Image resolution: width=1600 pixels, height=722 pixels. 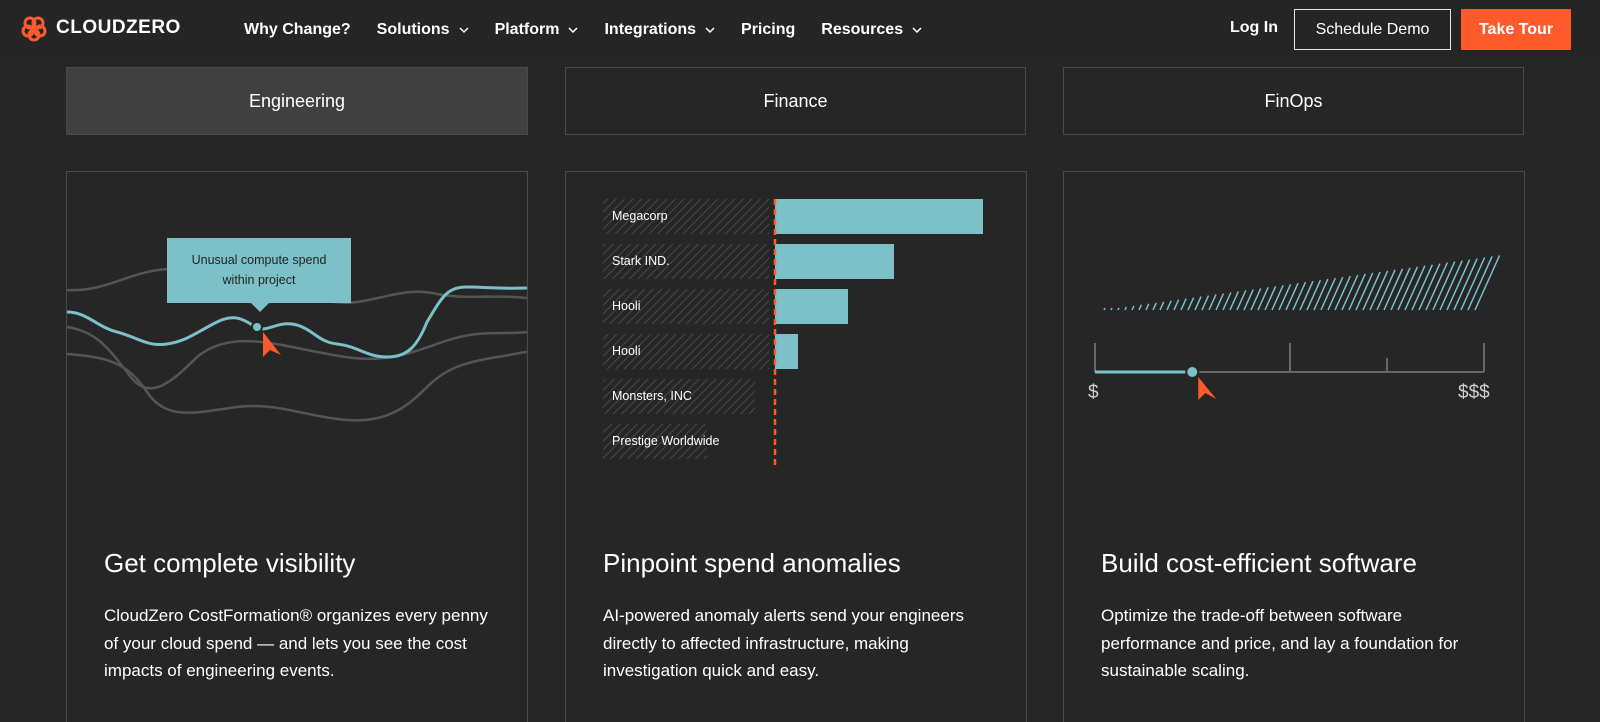 What do you see at coordinates (652, 396) in the screenshot?
I see `bar-label: Monsters, INC` at bounding box center [652, 396].